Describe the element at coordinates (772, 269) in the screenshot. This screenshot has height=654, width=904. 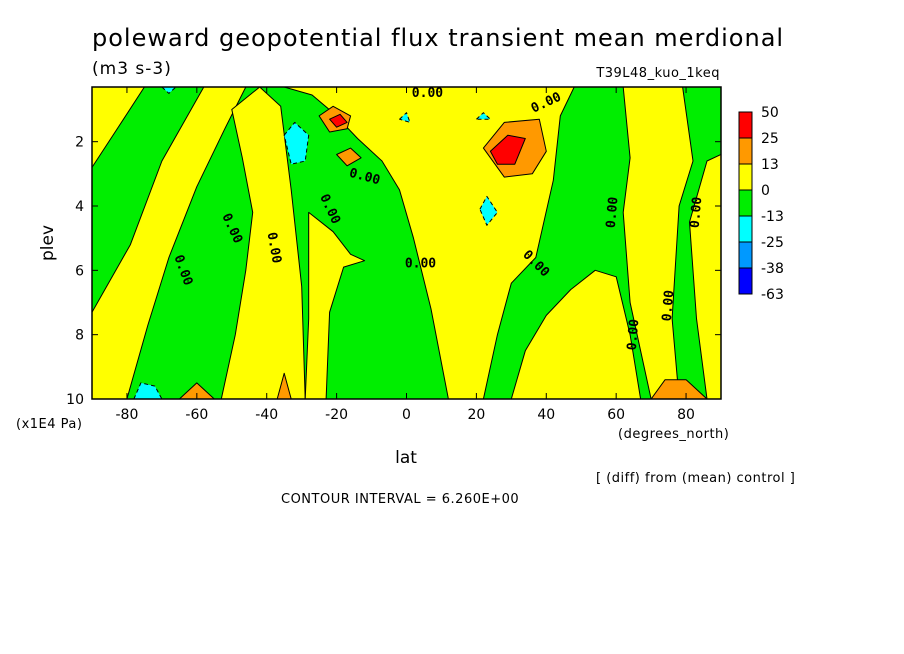
I see `colorbar-label: -38` at that location.